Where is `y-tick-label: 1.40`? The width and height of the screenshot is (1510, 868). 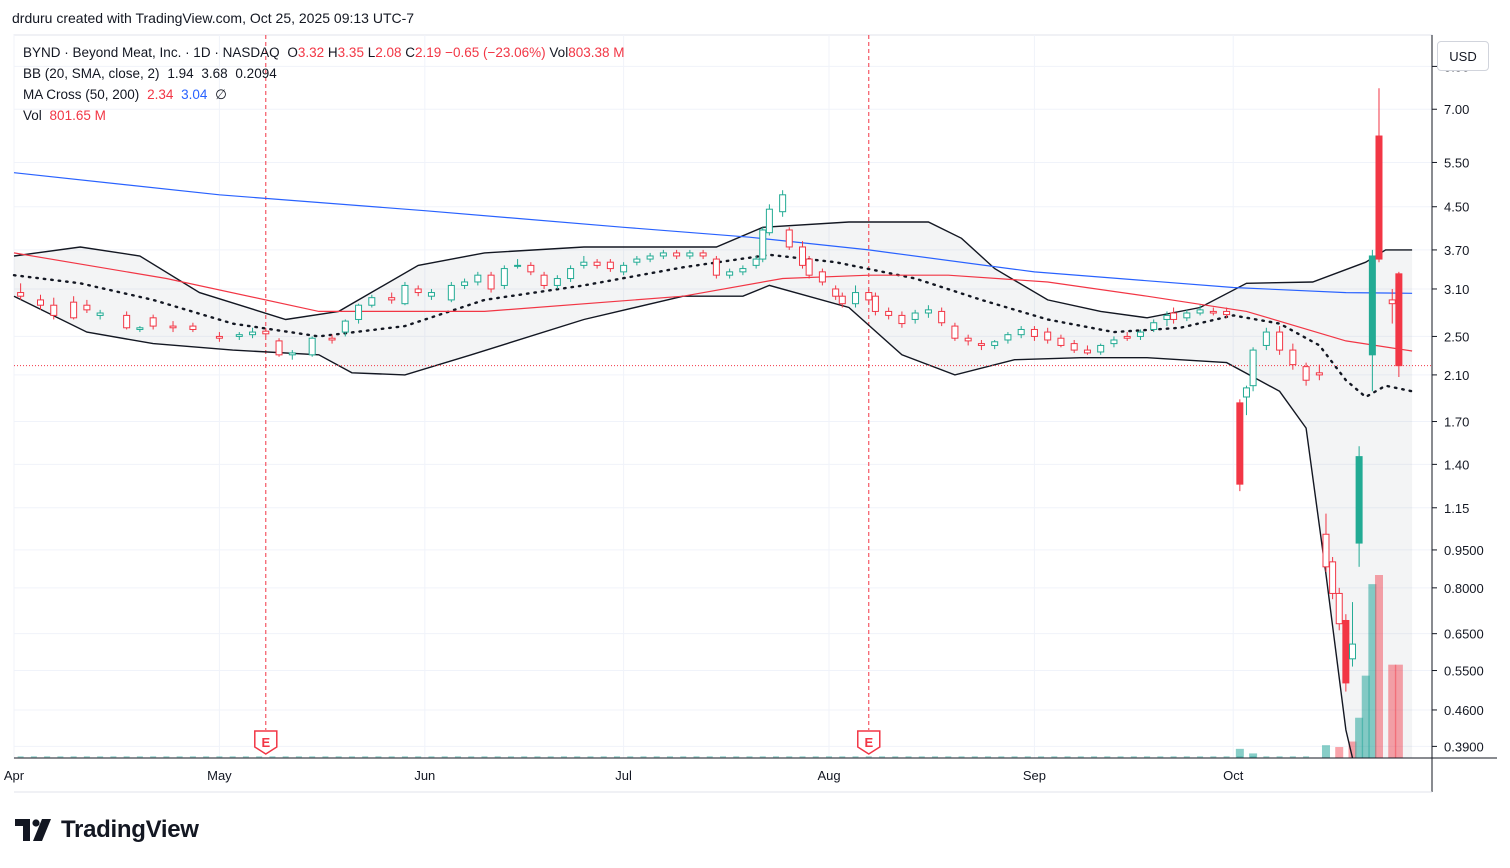
y-tick-label: 1.40 is located at coordinates (1456, 464).